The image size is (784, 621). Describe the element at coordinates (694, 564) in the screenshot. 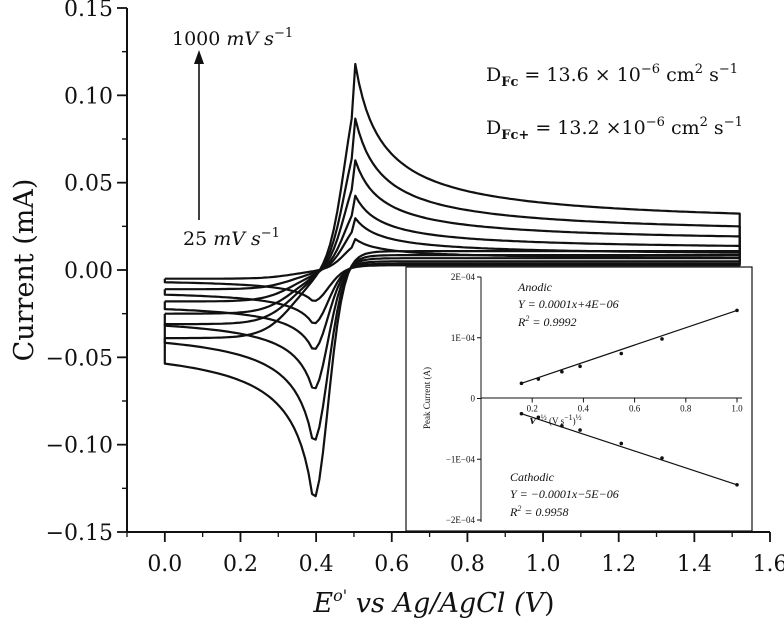

I see `x-tick-label: 1.4` at that location.